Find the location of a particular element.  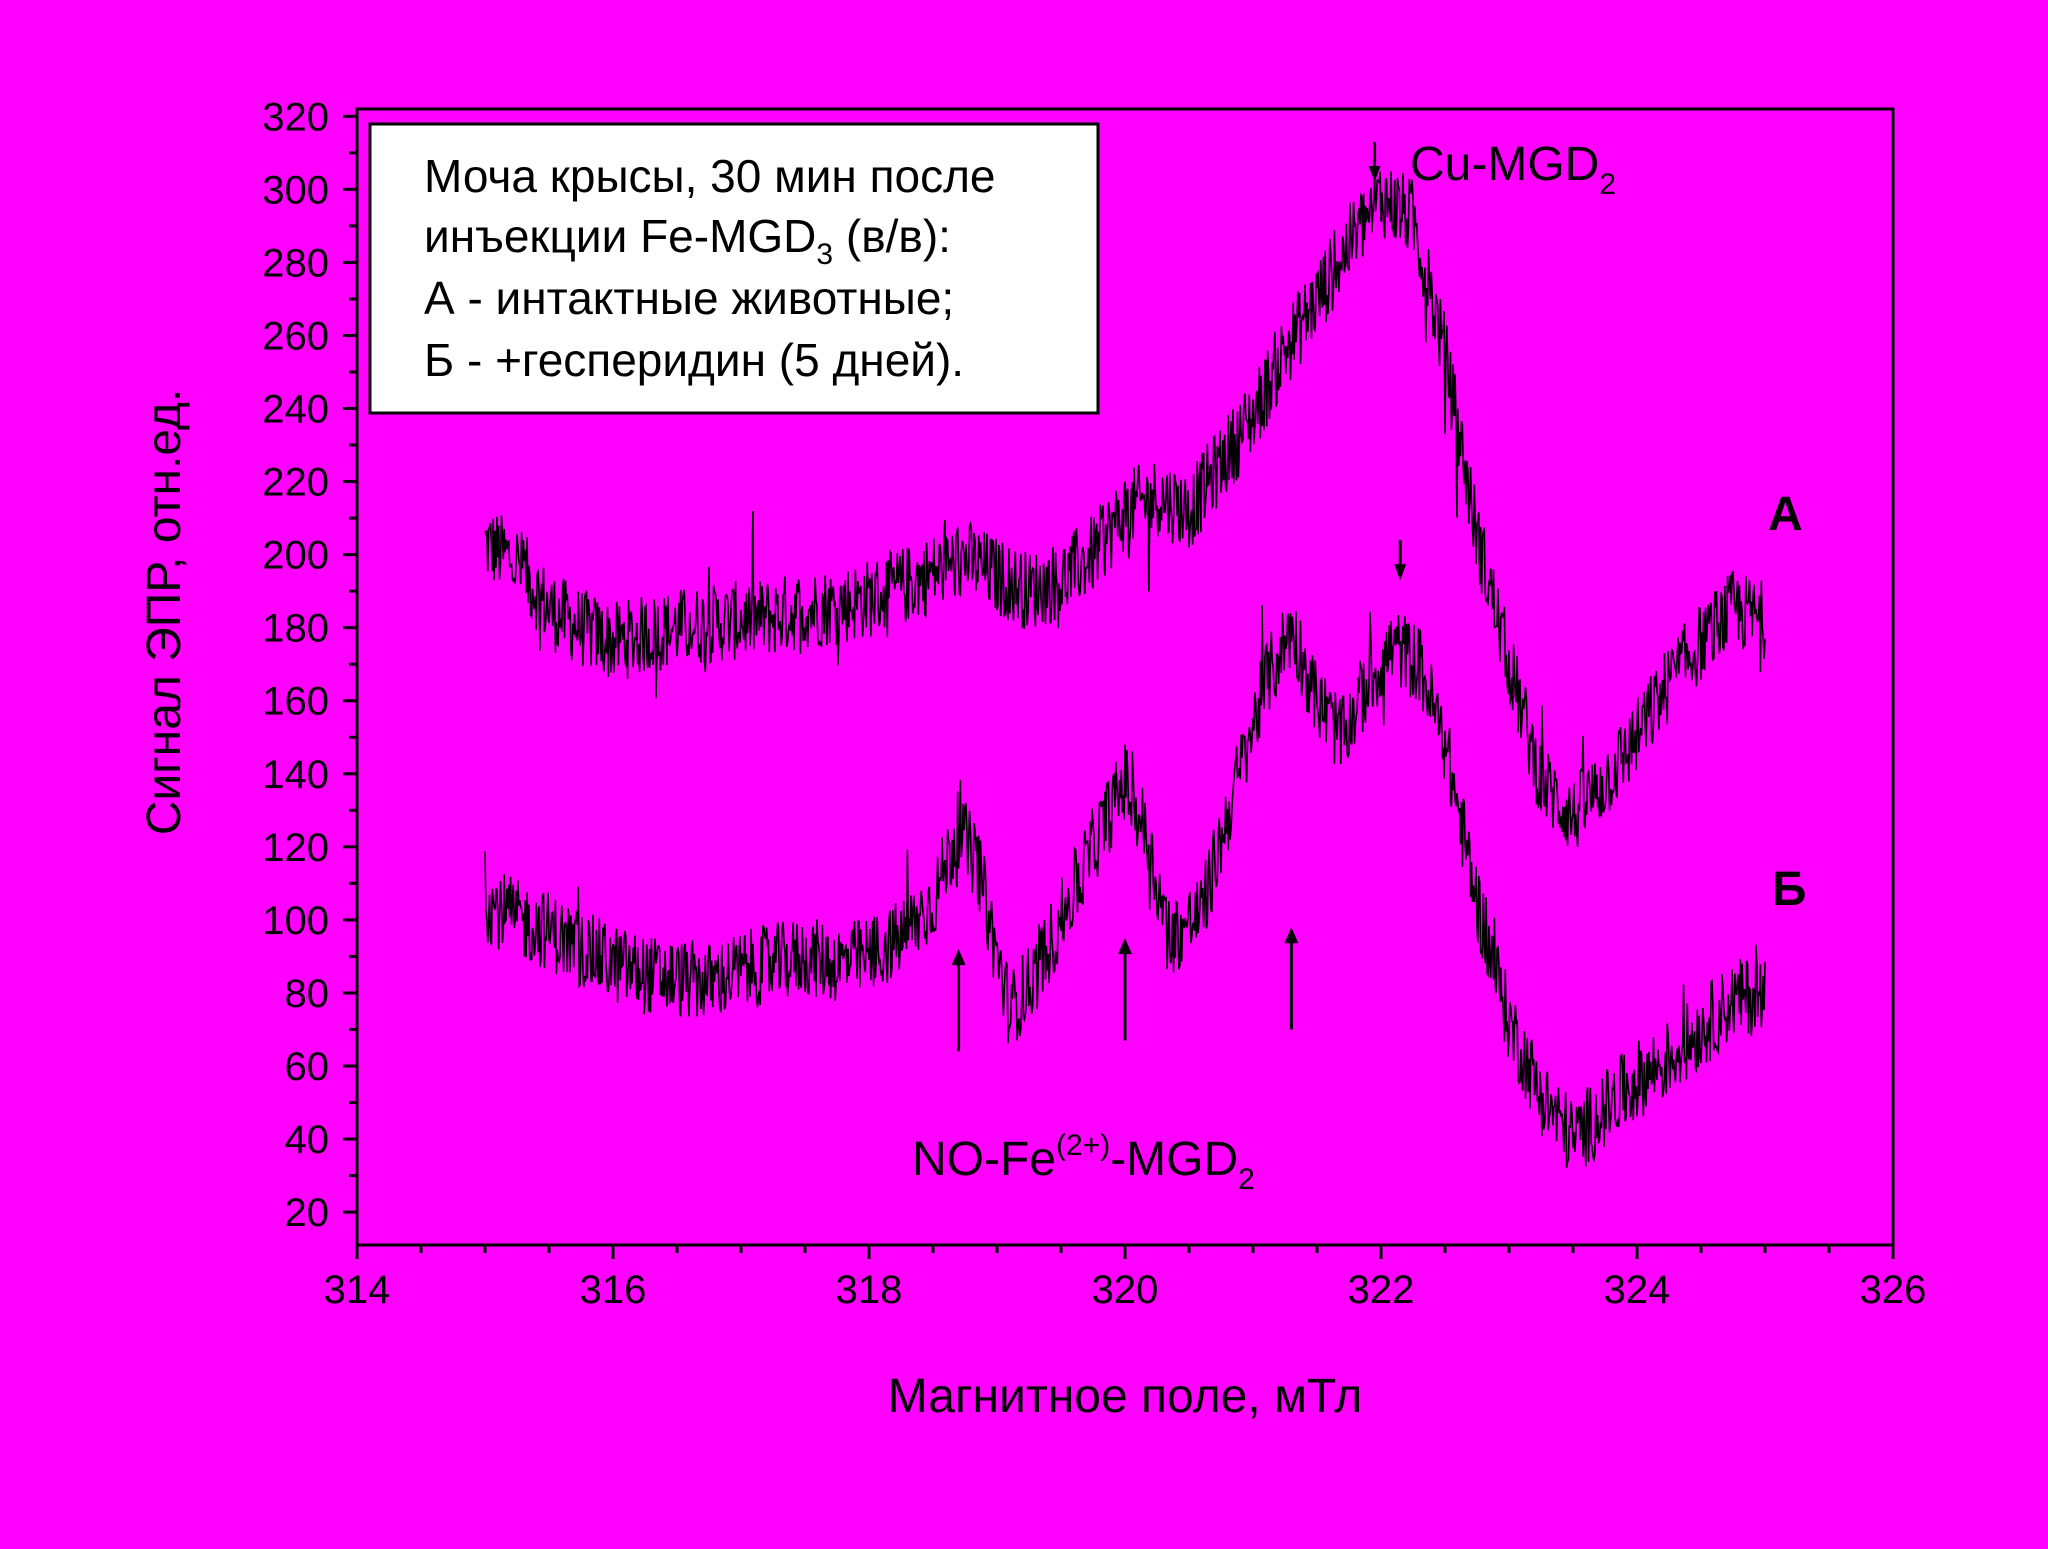

y-tick-label: 40 is located at coordinates (307, 1140).